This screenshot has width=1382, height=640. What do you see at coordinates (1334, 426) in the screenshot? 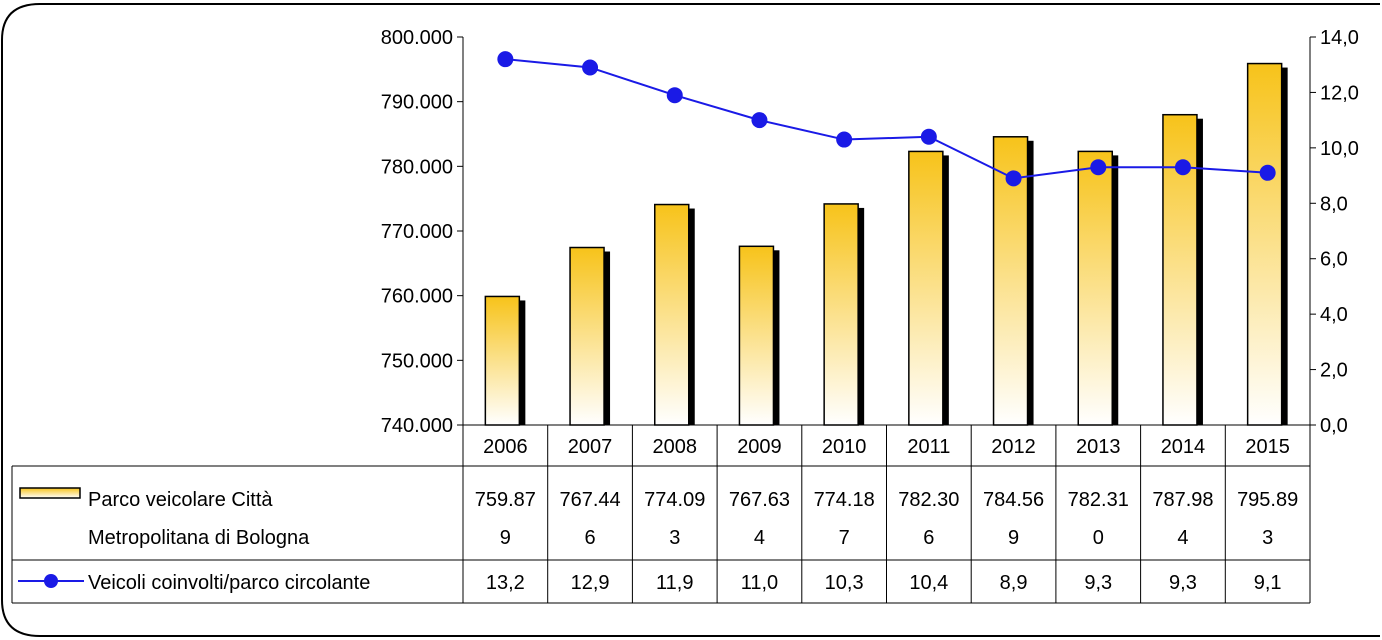
I see `right-tick-label: 0,0` at bounding box center [1334, 426].